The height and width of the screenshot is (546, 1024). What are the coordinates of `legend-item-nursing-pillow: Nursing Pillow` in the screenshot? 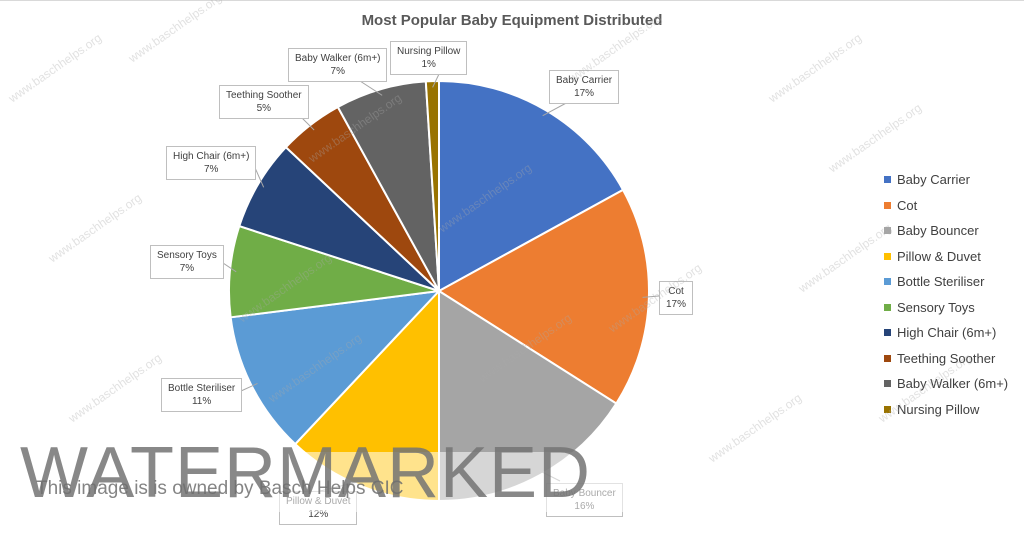 It's located at (946, 410).